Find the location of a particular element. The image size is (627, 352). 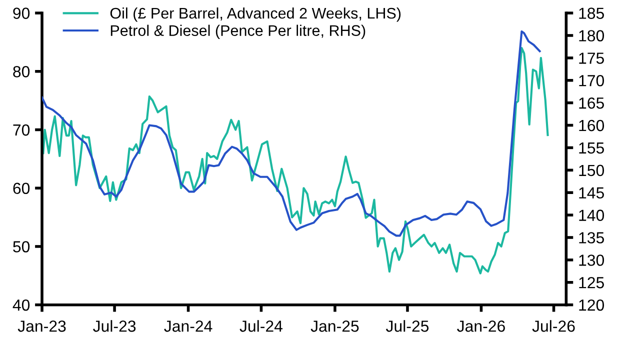

x-tick-label: Jul-25 is located at coordinates (407, 326).